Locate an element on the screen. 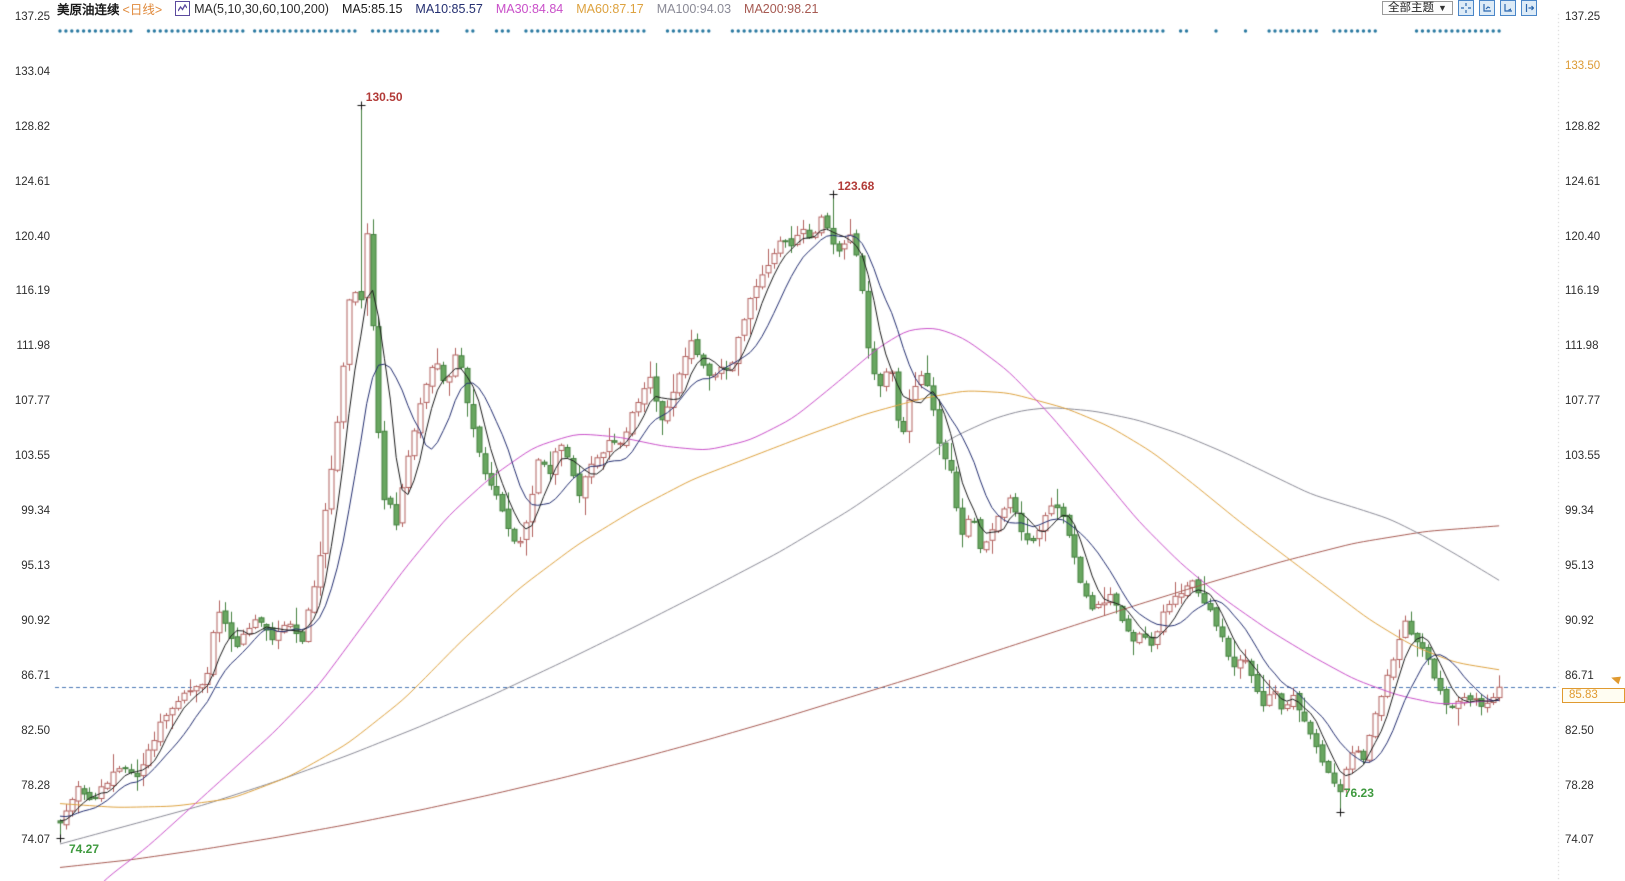 This screenshot has width=1625, height=881. ma60-value: MA60:87.17 is located at coordinates (610, 8).